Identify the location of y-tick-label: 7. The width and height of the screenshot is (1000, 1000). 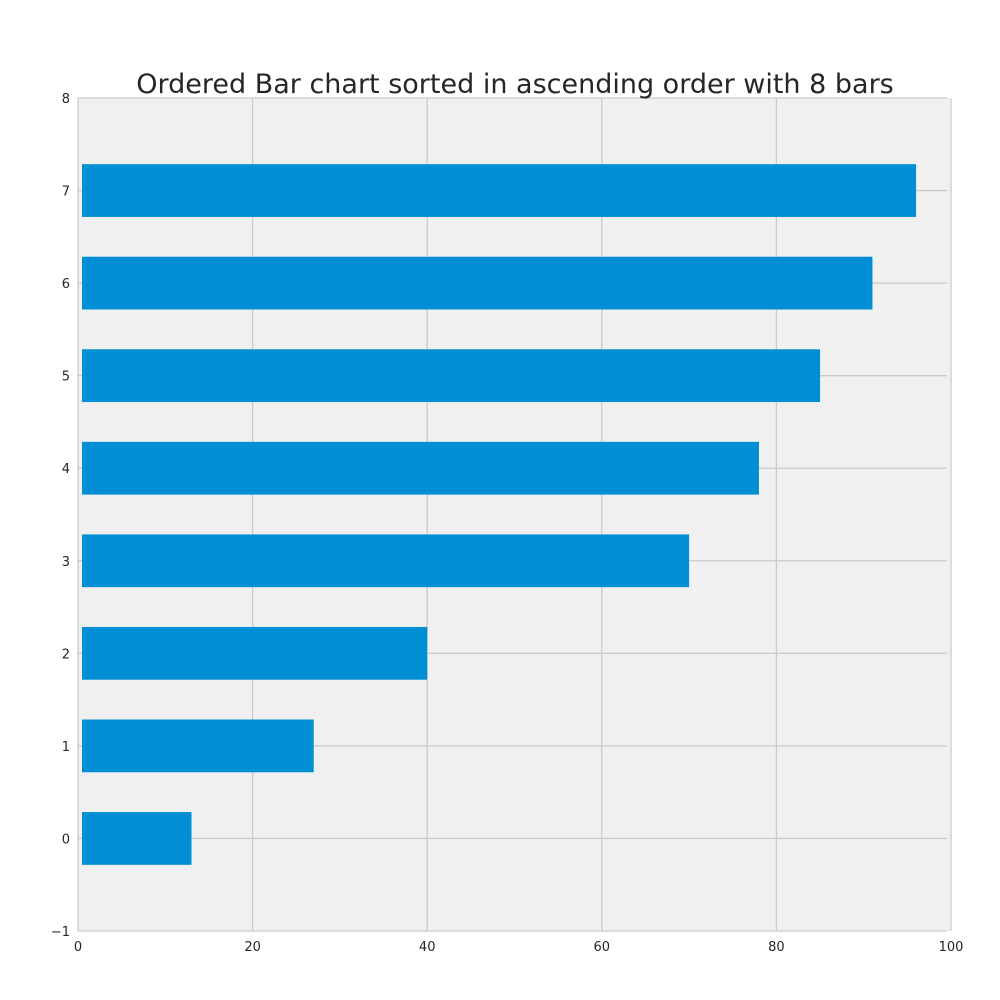
(66, 192).